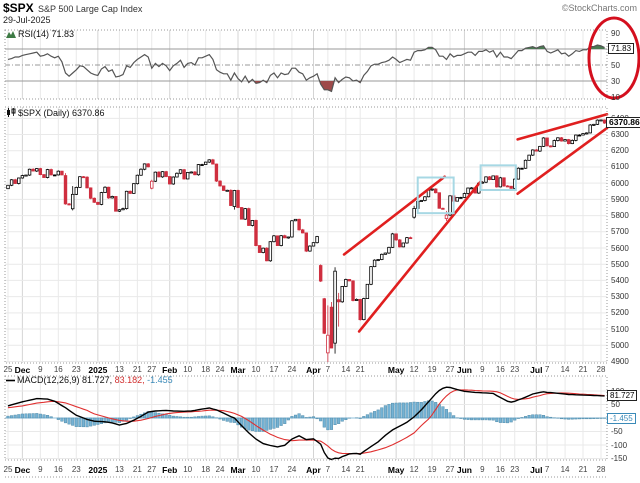 The image size is (640, 483). What do you see at coordinates (152, 469) in the screenshot?
I see `date-label: 27` at bounding box center [152, 469].